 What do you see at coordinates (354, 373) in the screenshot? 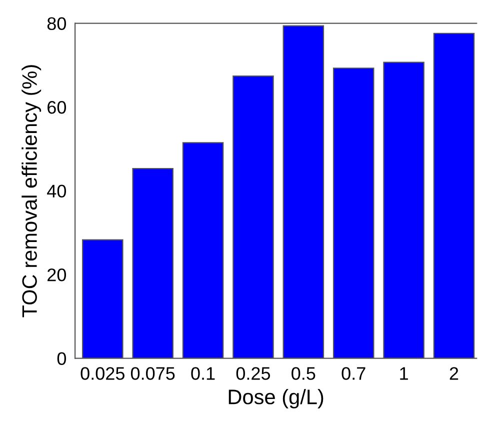
I see `x-tick-label: 0.7` at bounding box center [354, 373].